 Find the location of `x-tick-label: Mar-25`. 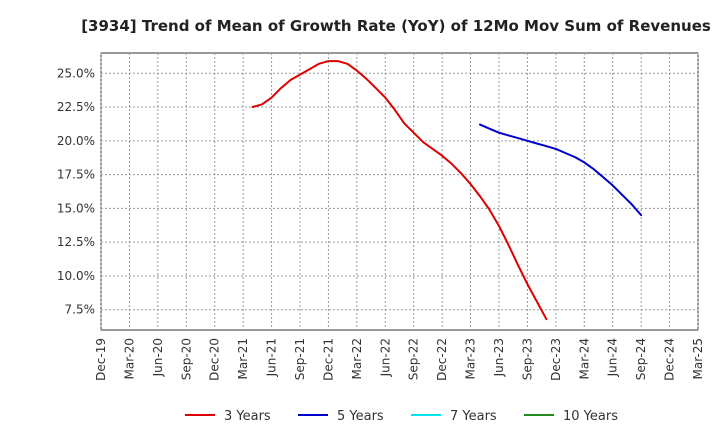

x-tick-label: Mar-25 is located at coordinates (698, 358).